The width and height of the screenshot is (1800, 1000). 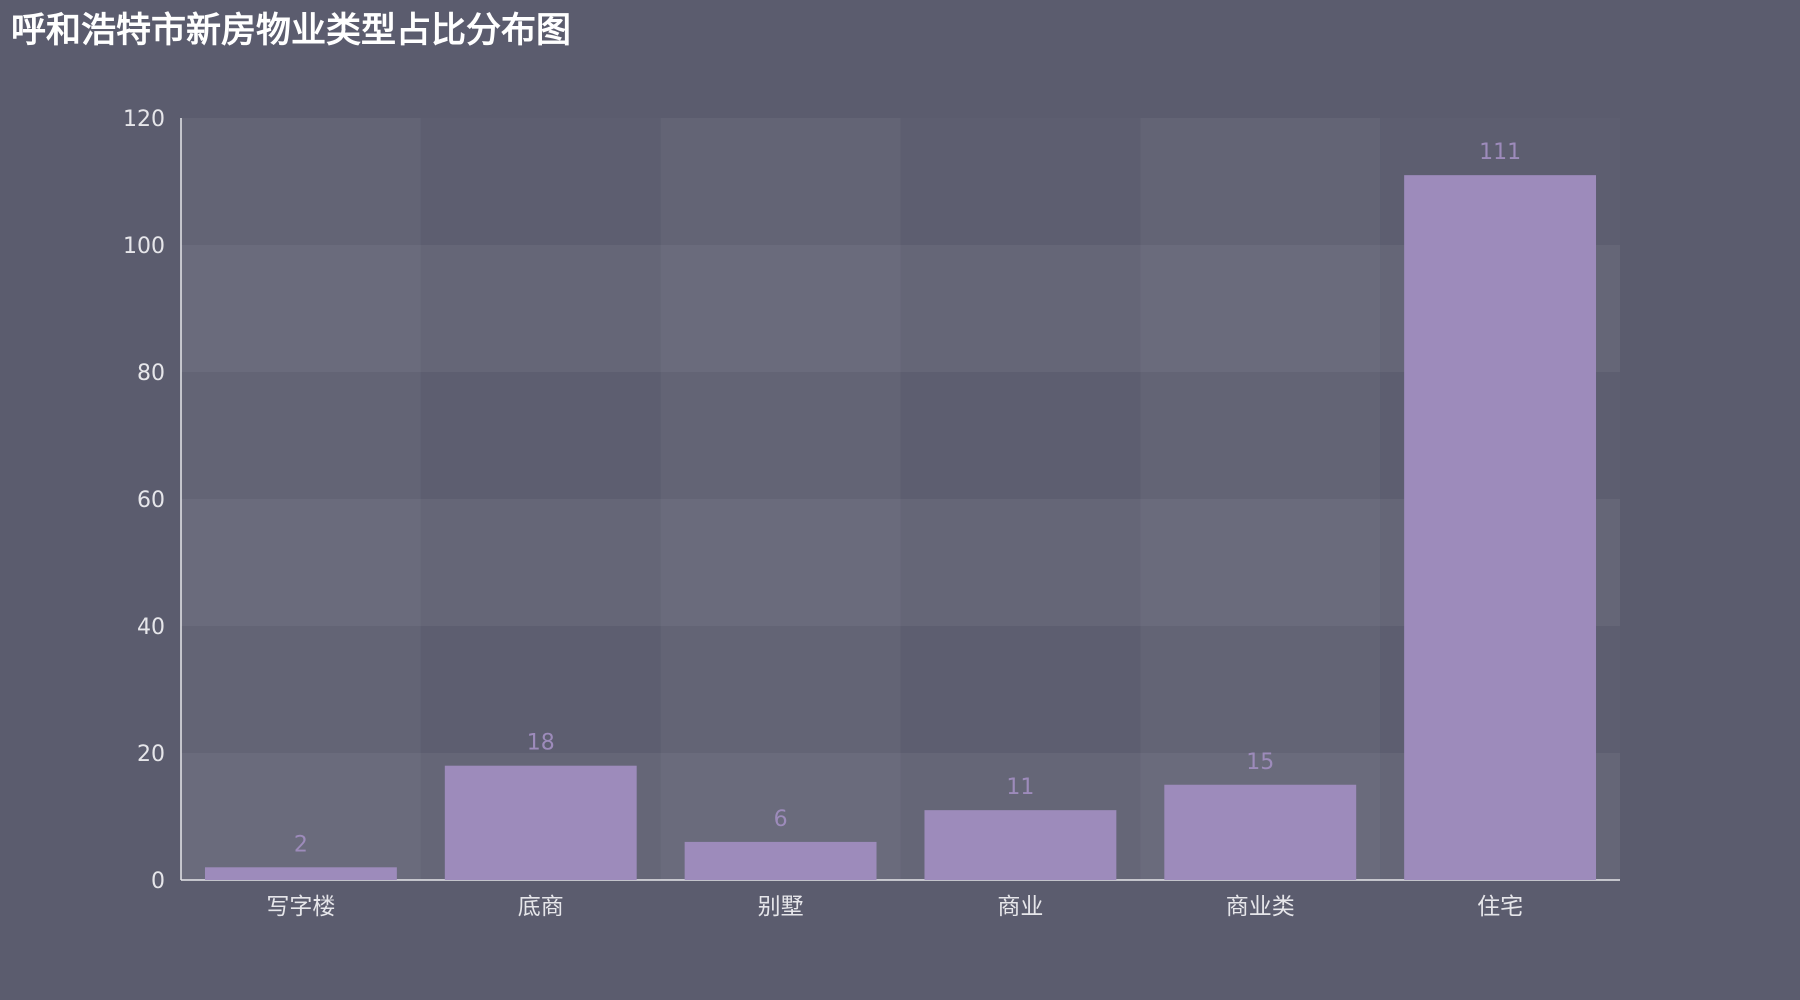 I want to click on y-tick-label: 120, so click(x=144, y=119).